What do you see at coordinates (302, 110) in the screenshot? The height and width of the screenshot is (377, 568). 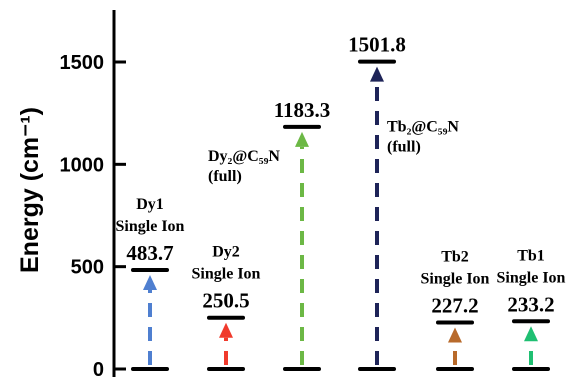 I see `value-label: 1183.3` at bounding box center [302, 110].